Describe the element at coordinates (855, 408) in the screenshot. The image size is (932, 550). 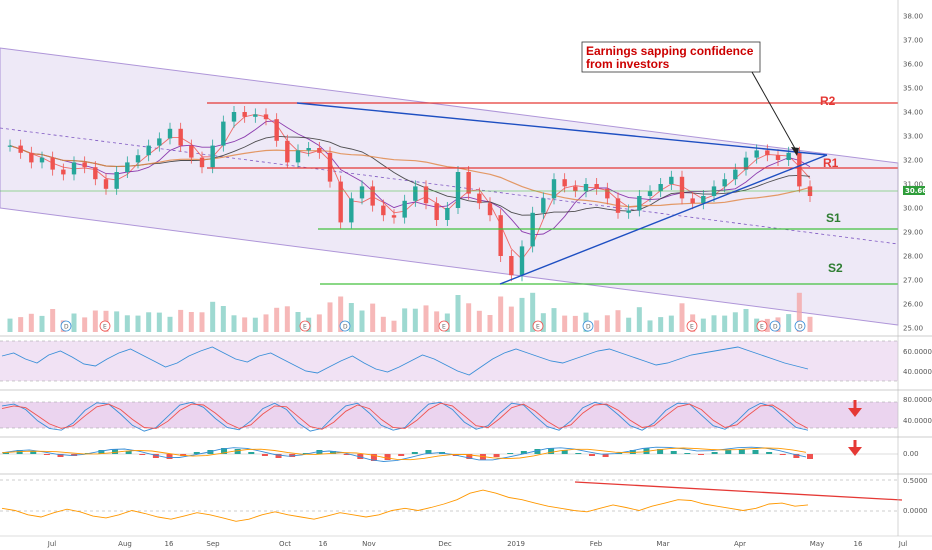
I see `stoch-down-arrow-icon` at that location.